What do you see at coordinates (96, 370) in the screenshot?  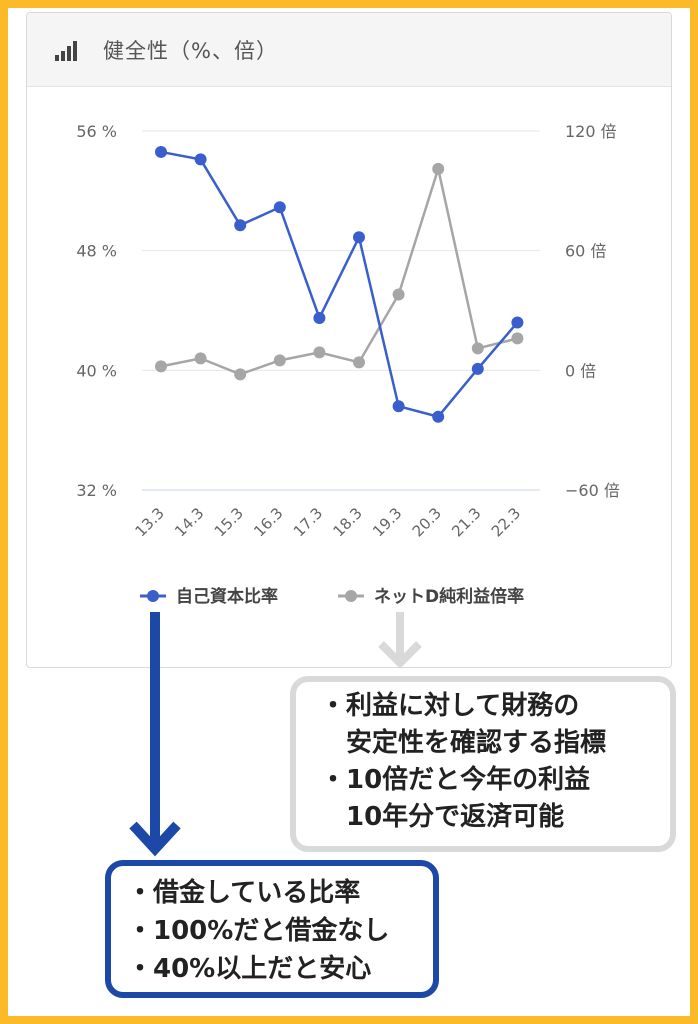 I see `y-left-tick-label: 40 %` at bounding box center [96, 370].